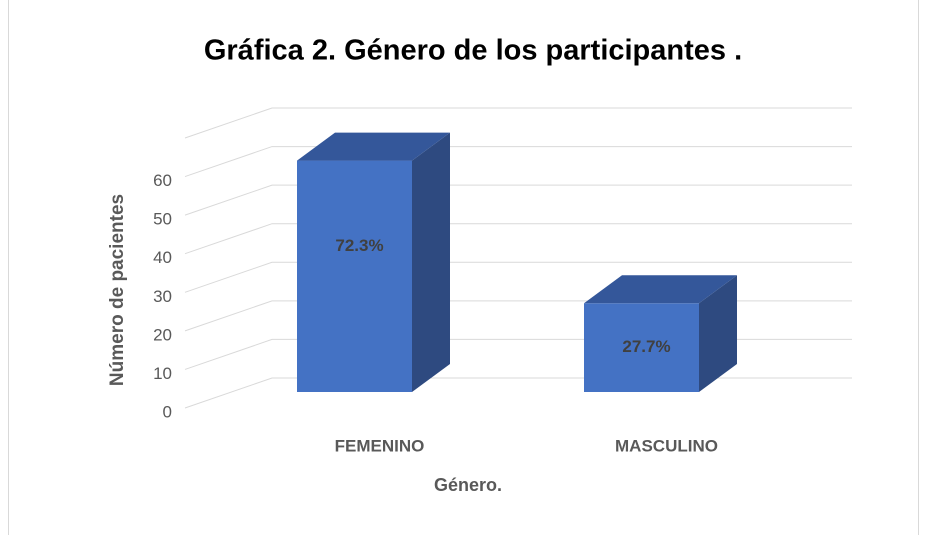 Image resolution: width=927 pixels, height=535 pixels. I want to click on y-axis-title: Número de pacientes, so click(117, 290).